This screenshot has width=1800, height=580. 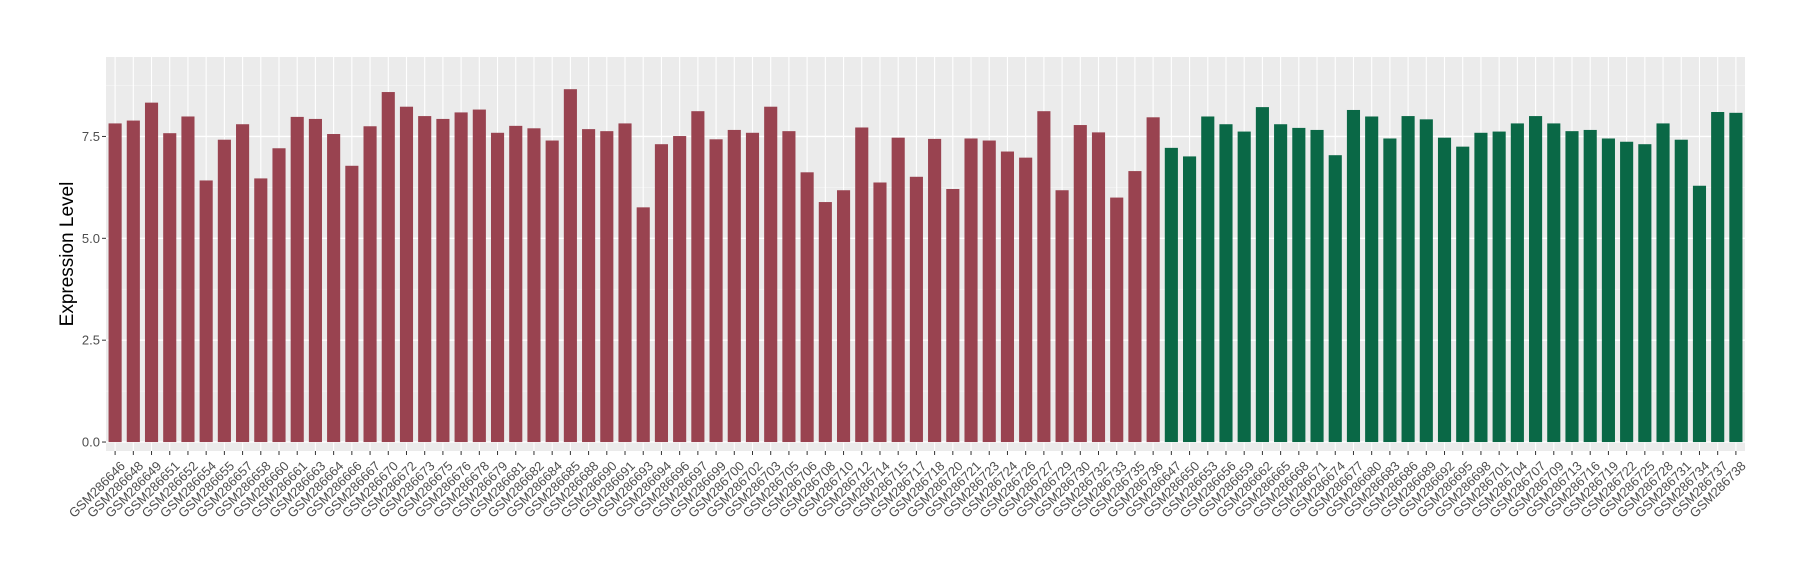 I want to click on y-tick-label: 7.5, so click(x=91, y=136).